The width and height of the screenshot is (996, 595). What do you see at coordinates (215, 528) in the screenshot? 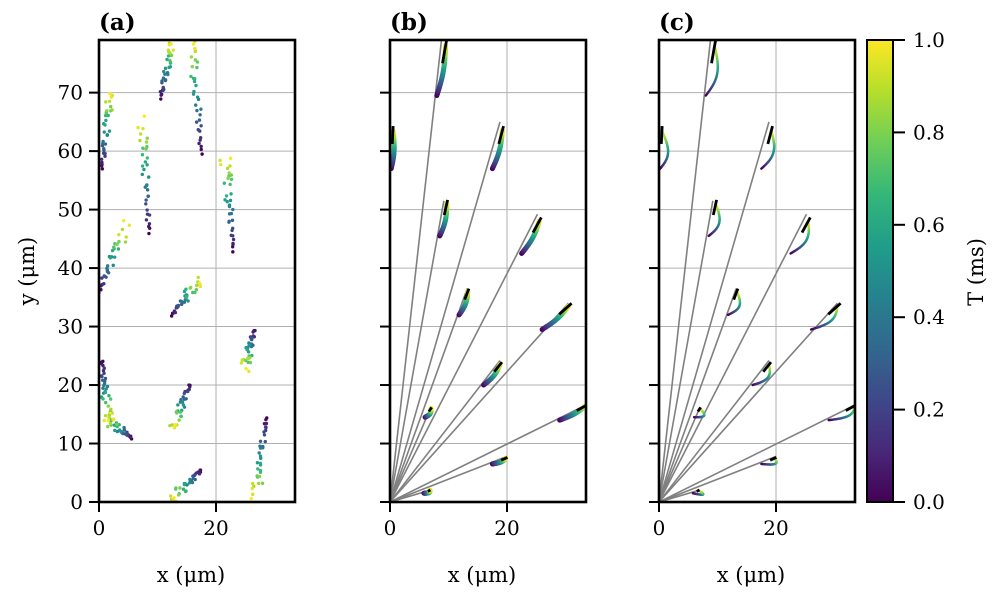
I see `x-tick-label: 20` at bounding box center [215, 528].